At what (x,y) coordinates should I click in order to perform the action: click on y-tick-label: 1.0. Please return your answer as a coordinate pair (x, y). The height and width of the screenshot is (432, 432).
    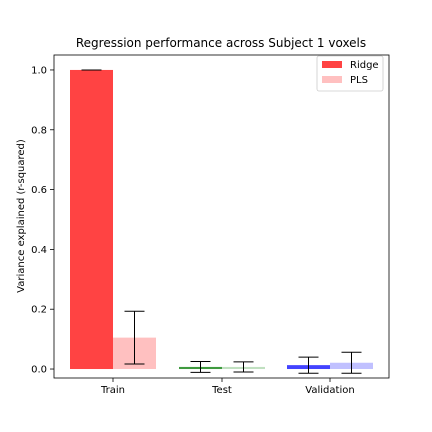
    Looking at the image, I should click on (39, 70).